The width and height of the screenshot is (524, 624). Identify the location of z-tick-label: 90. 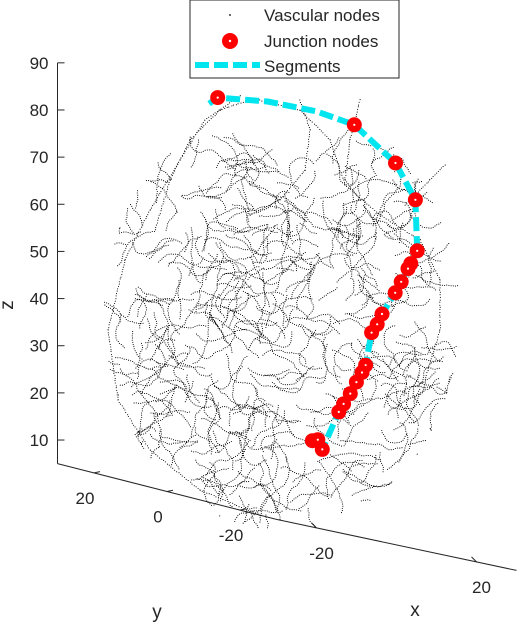
(39, 63).